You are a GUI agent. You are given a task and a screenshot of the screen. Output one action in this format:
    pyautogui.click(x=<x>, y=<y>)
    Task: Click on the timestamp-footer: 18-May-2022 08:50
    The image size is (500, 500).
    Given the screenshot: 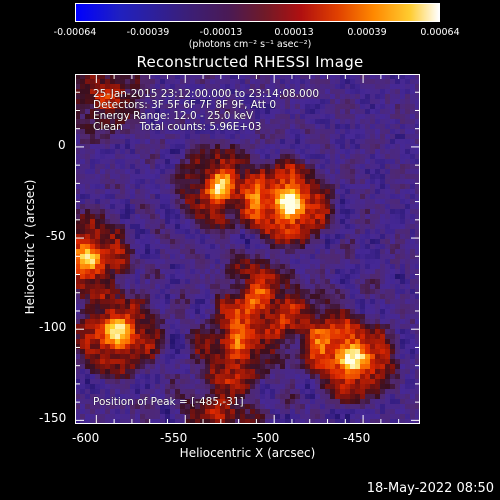 What is the action you would take?
    pyautogui.click(x=430, y=488)
    